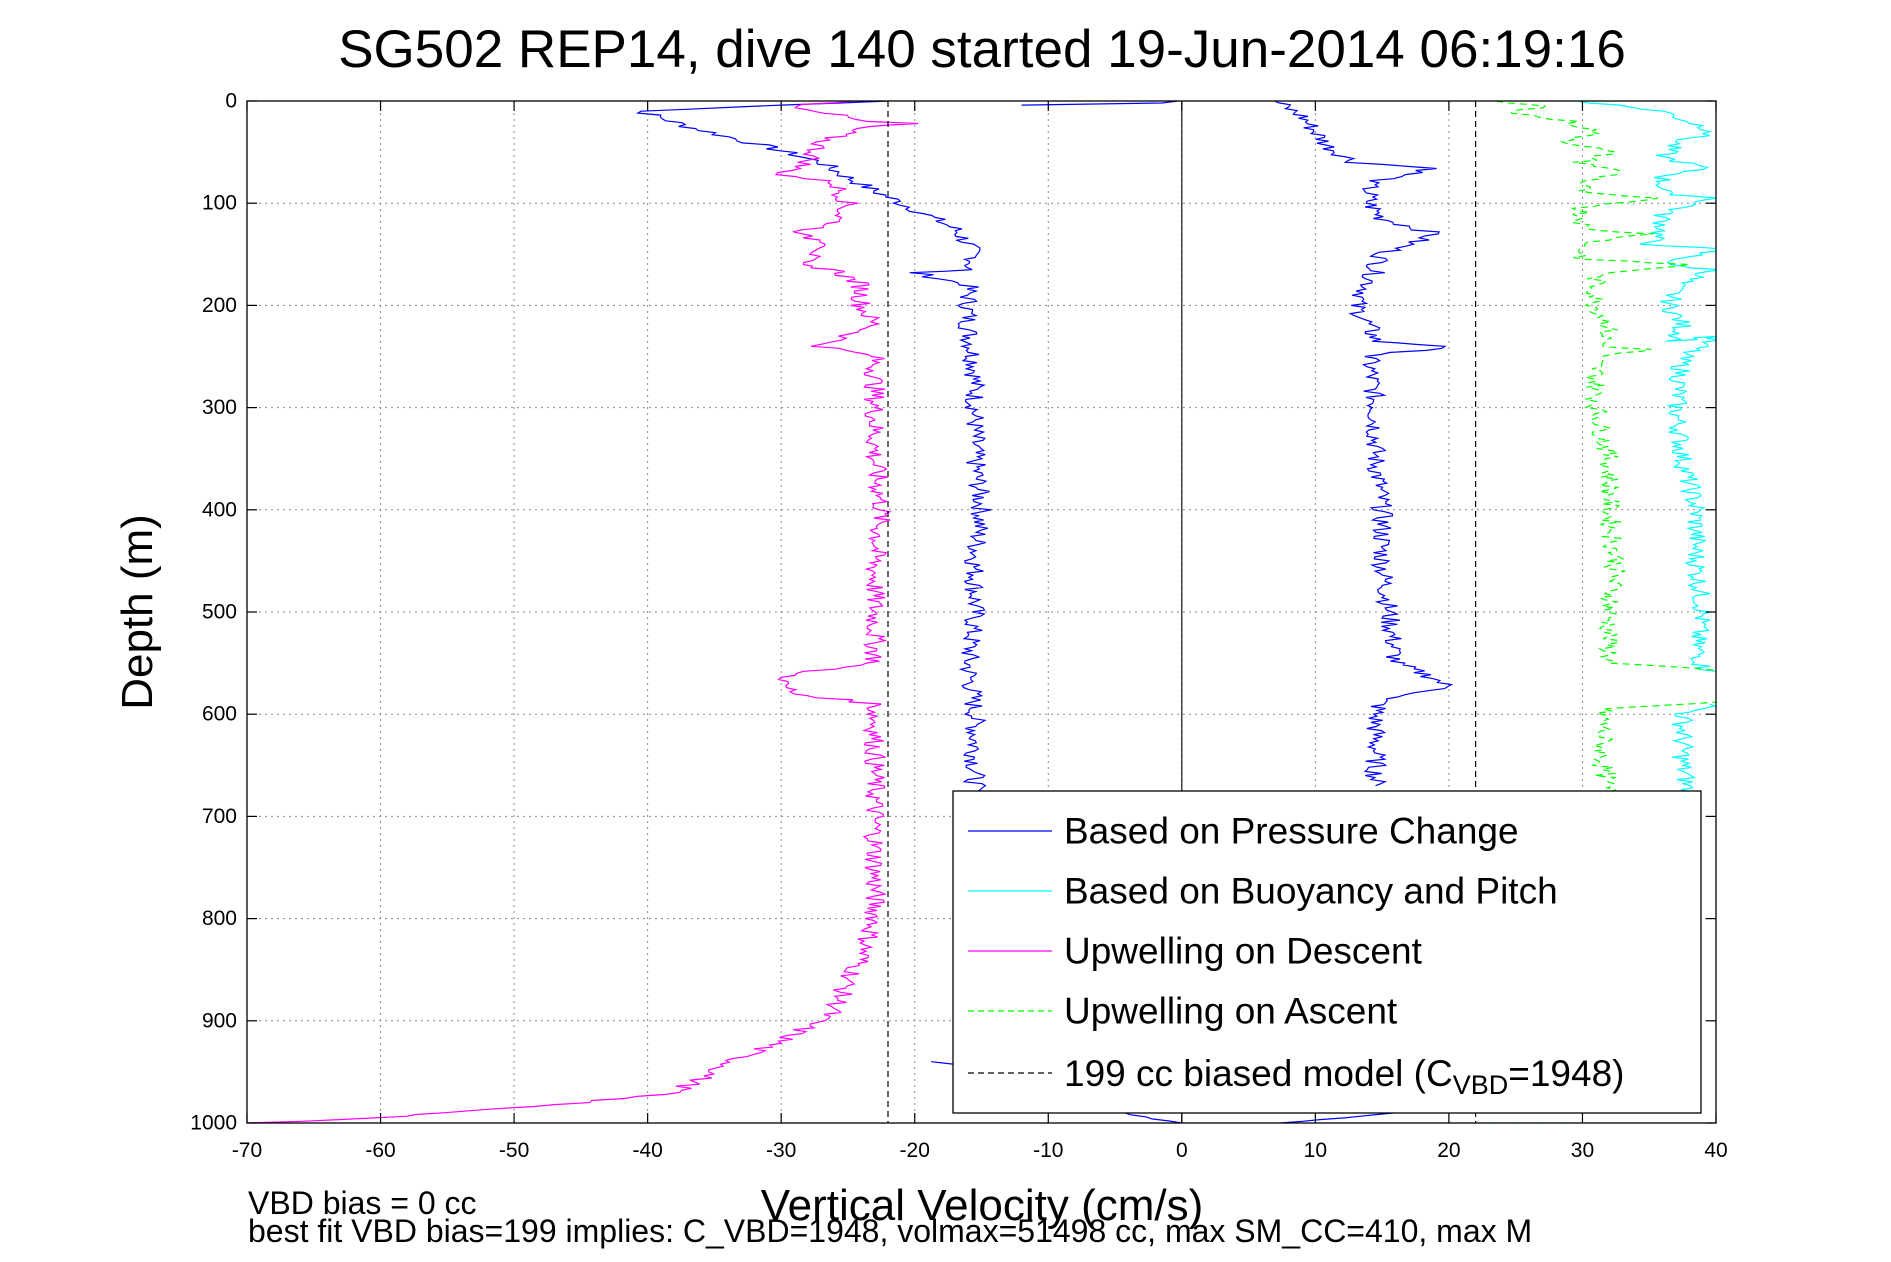 The height and width of the screenshot is (1262, 1891). Describe the element at coordinates (982, 1205) in the screenshot. I see `x-axis-label: Vertical Velocity (cm/s)` at that location.